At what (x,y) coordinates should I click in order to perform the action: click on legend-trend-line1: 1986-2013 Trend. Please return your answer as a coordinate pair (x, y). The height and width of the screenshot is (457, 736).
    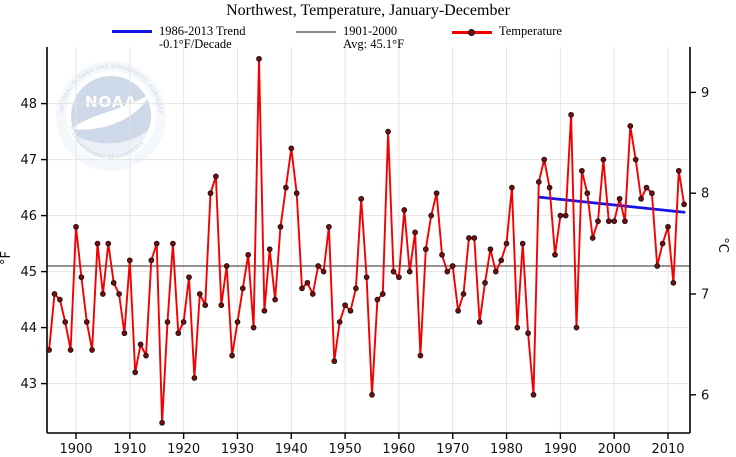
    Looking at the image, I should click on (202, 31).